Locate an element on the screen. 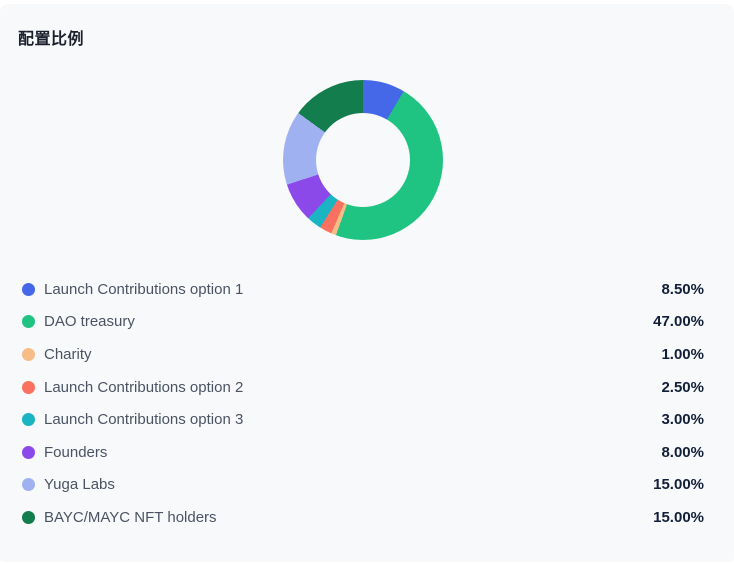 The width and height of the screenshot is (734, 564). legend-row: Yuga Labs 15.00% is located at coordinates (361, 485).